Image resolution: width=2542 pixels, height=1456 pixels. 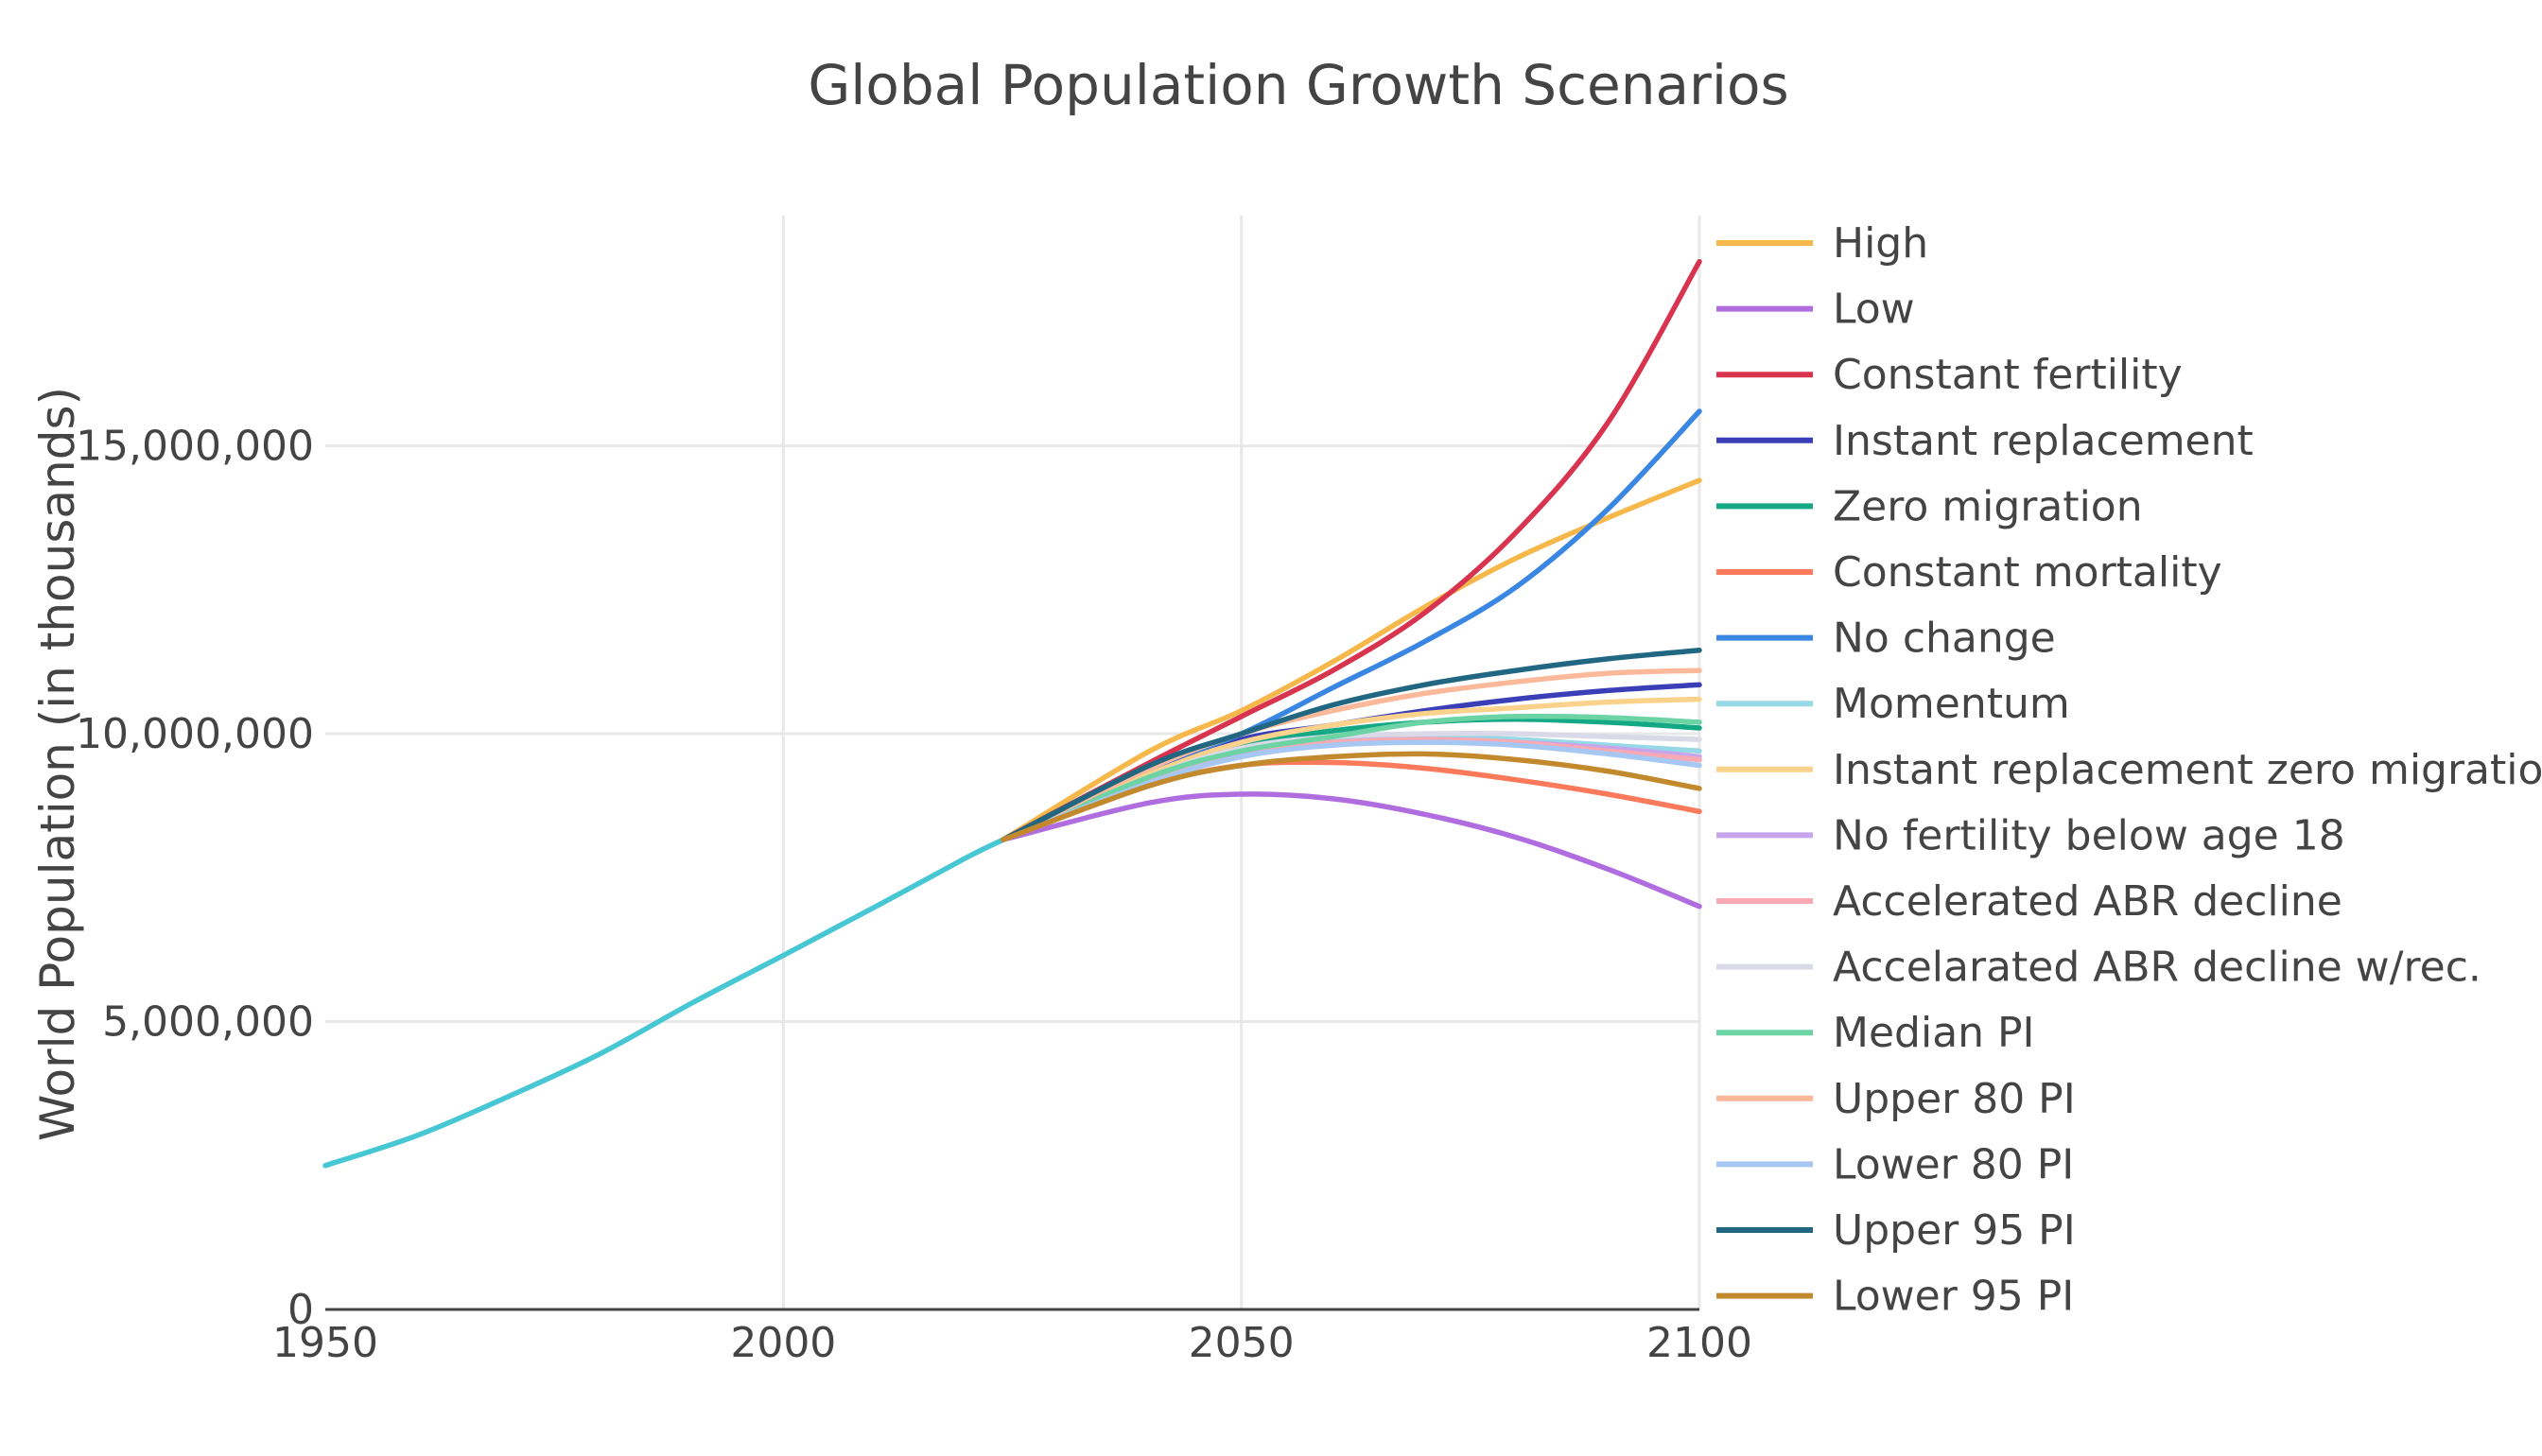 I want to click on legend-item-accelerated-abr-decline: Accelerated ABR decline, so click(x=2029, y=901).